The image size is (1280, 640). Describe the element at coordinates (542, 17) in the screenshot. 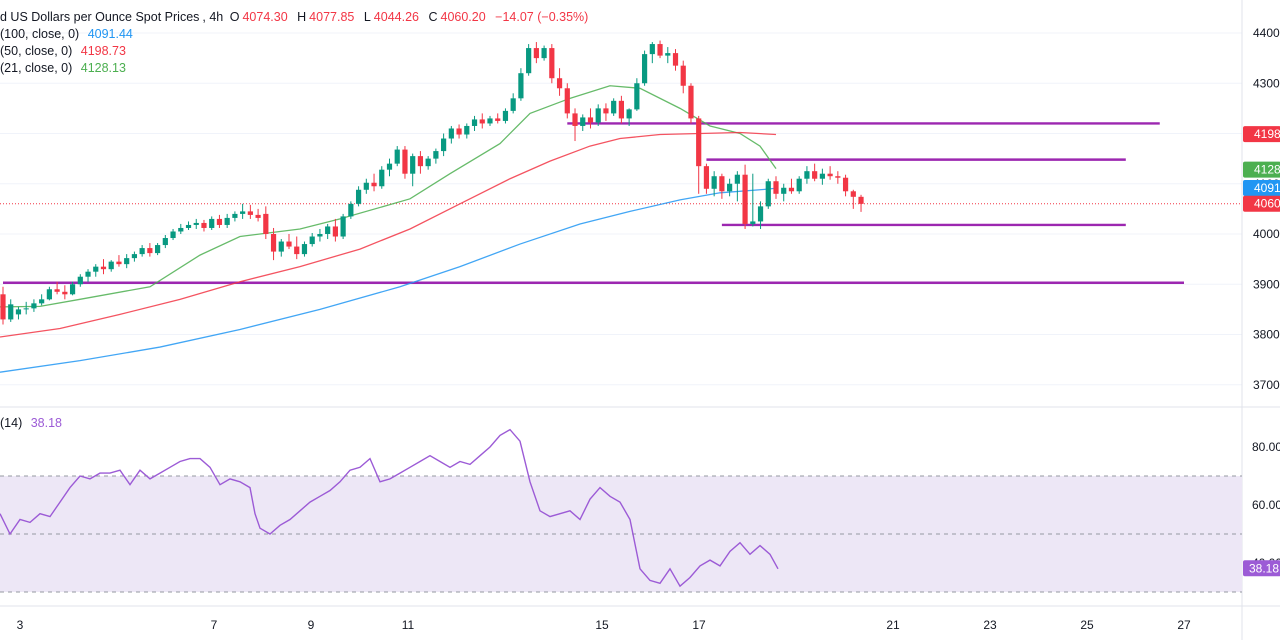

I see `change-value: −14.07 (−0.35%)` at that location.